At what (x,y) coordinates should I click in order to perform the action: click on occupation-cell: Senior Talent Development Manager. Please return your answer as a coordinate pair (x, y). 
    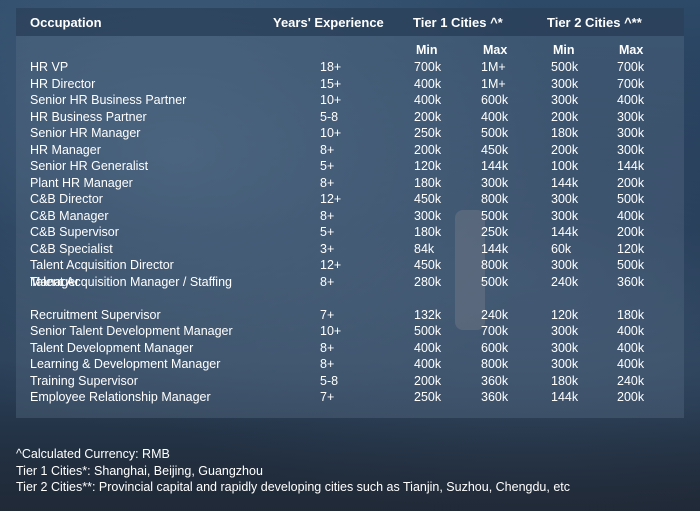
    Looking at the image, I should click on (131, 331).